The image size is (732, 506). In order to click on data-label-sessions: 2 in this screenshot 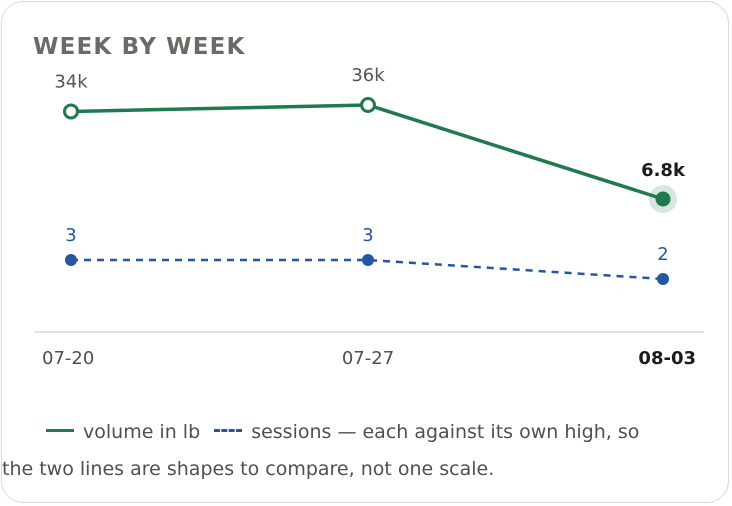, I will do `click(662, 254)`.